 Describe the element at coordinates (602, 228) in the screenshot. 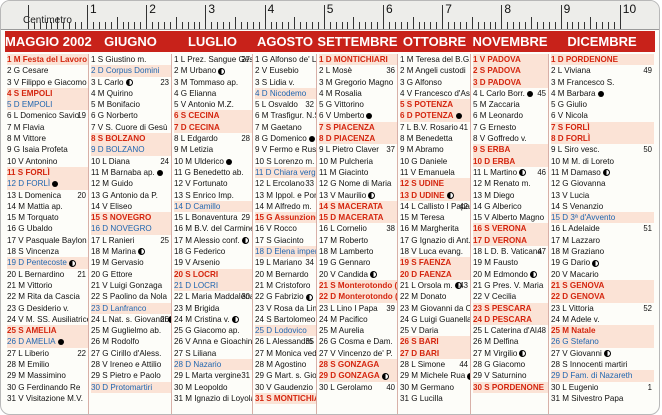

I see `day-row: 16 L Adelaide 51` at that location.